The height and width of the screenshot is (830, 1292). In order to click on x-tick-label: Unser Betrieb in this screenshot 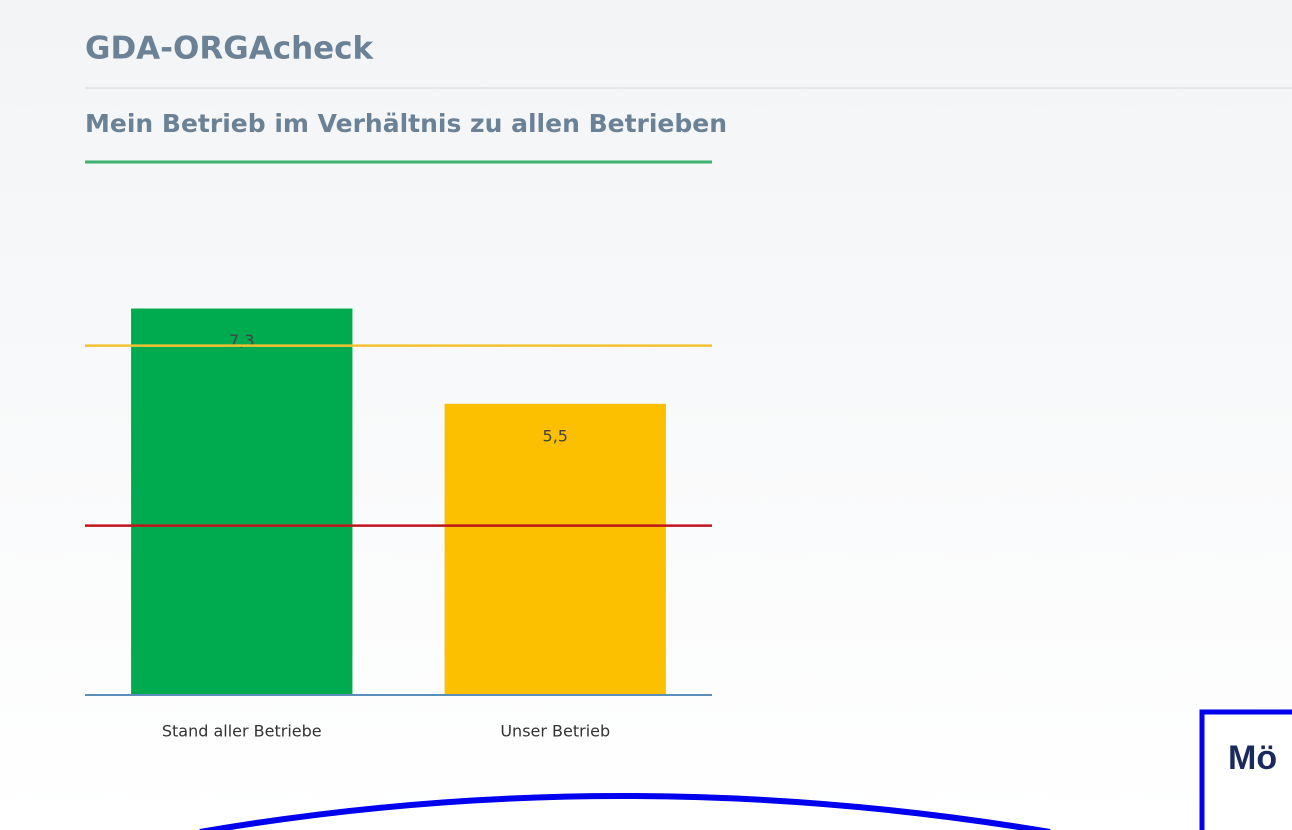, I will do `click(555, 731)`.